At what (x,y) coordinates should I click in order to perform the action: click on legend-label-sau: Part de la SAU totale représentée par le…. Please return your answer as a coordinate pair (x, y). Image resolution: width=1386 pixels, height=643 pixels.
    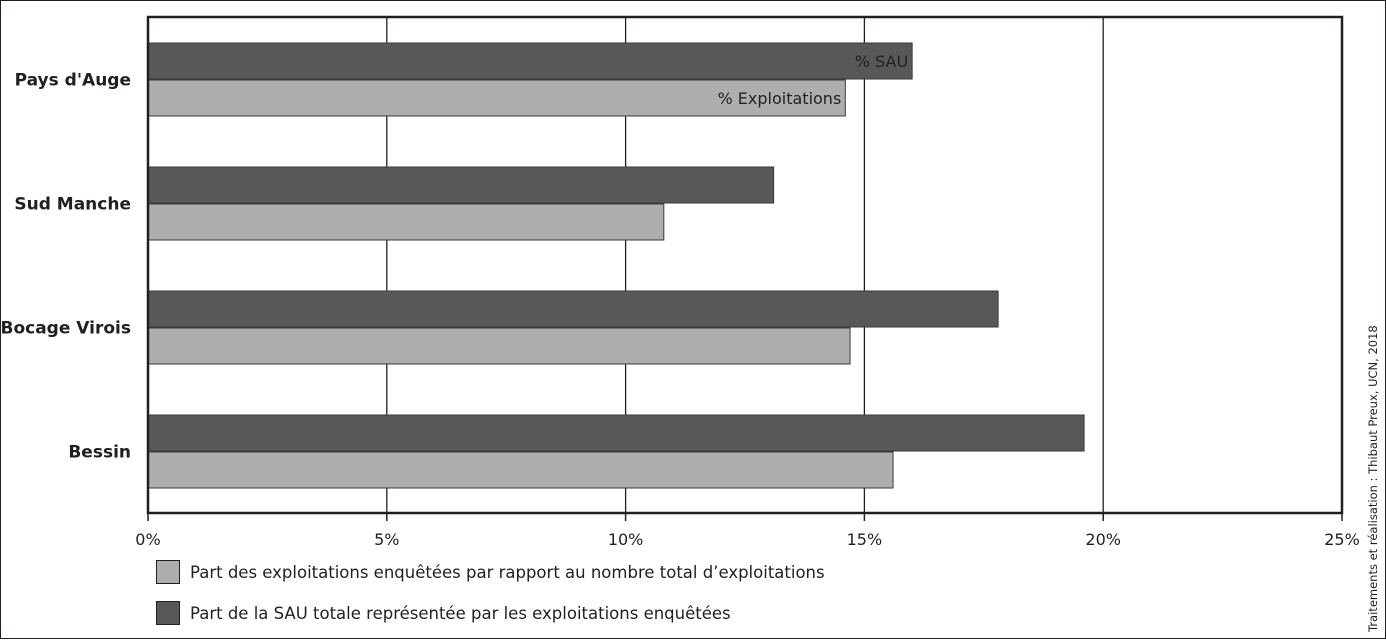
    Looking at the image, I should click on (460, 613).